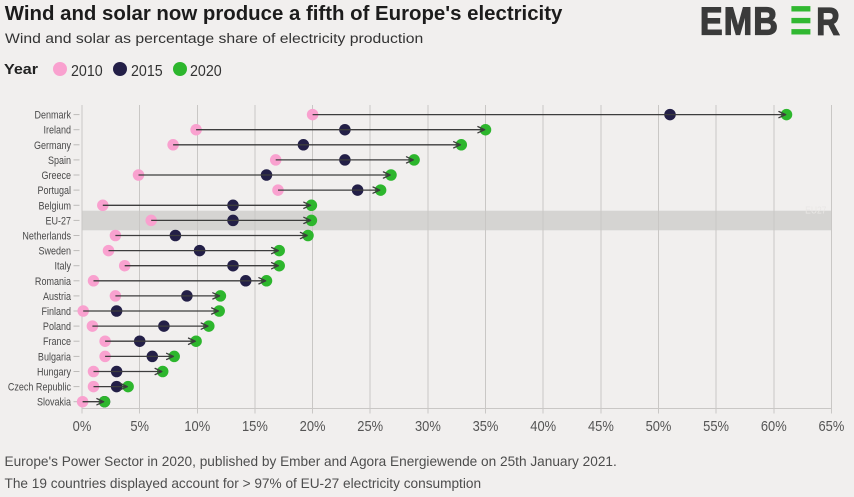  Describe the element at coordinates (831, 426) in the screenshot. I see `svg-text: 65%` at that location.